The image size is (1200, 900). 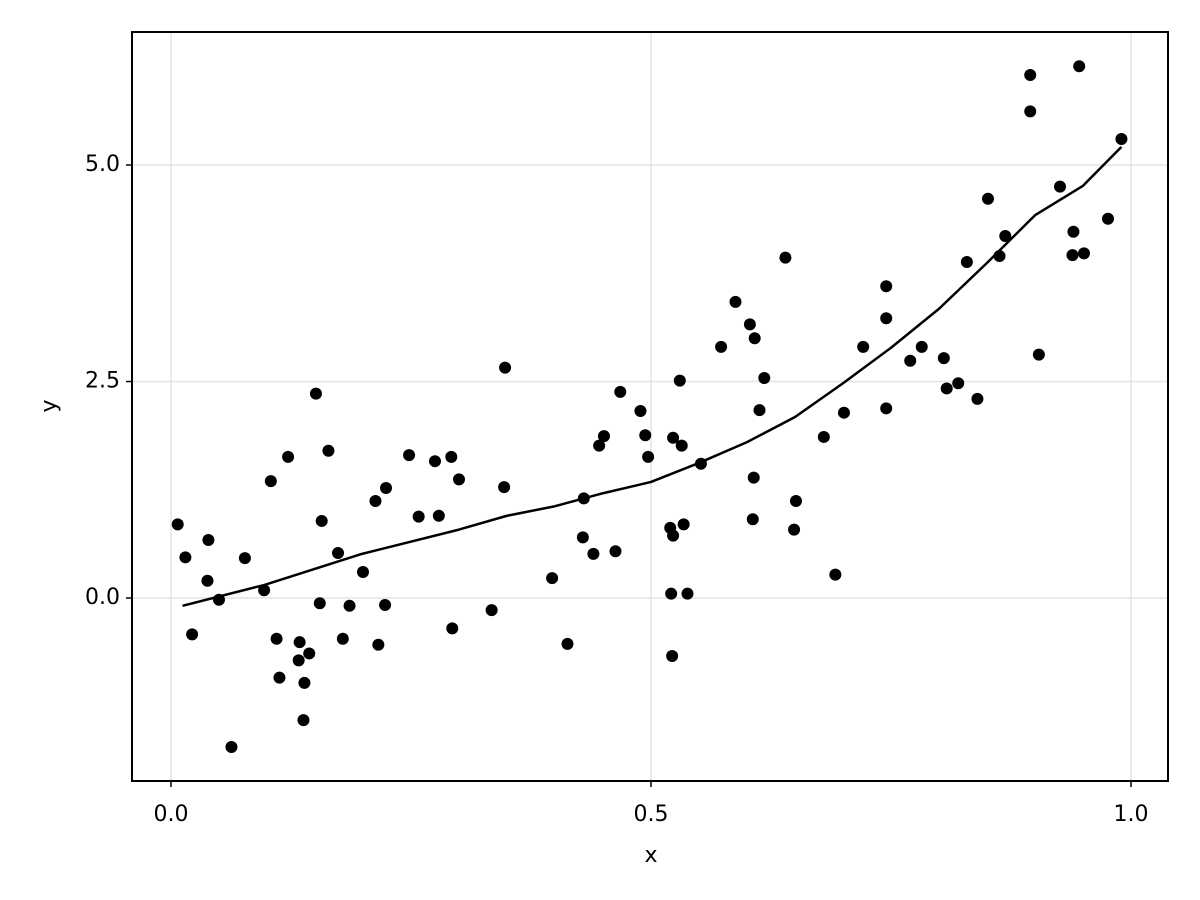 I want to click on y-tick-label: 2.5, so click(x=102, y=381).